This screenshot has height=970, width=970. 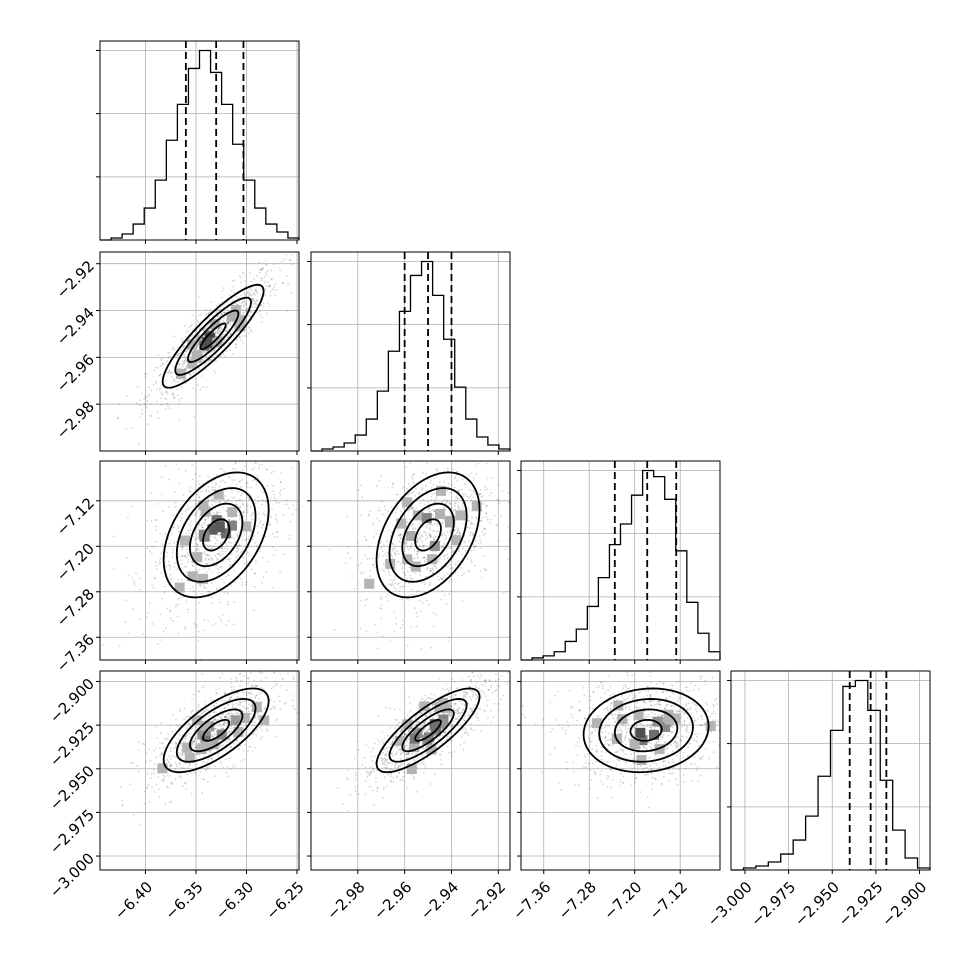 I want to click on x-ticks, so click(x=221, y=662).